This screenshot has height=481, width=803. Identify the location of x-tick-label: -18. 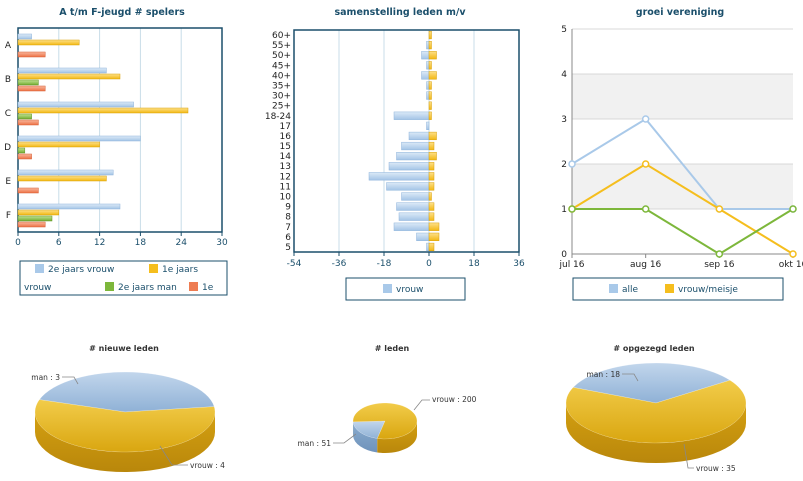
(384, 264).